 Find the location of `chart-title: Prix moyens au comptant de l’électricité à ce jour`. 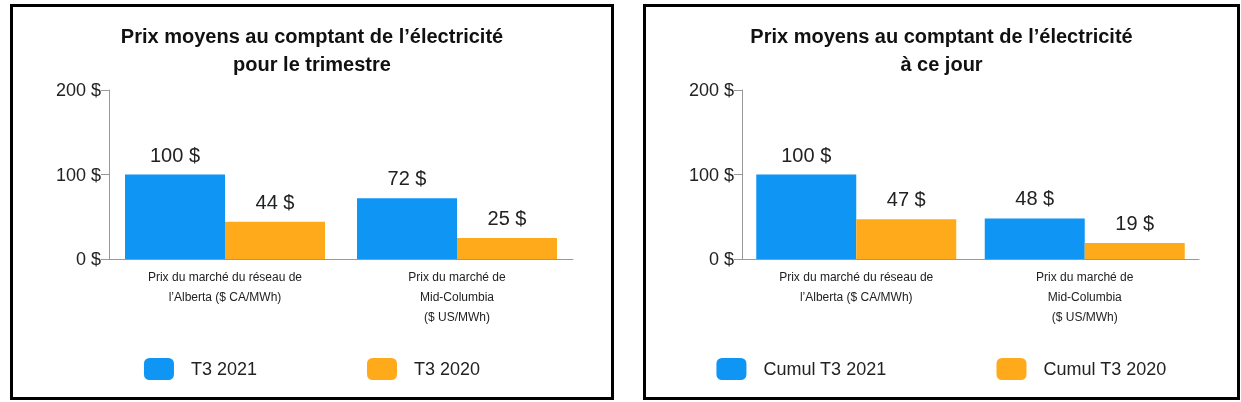

chart-title: Prix moyens au comptant de l’électricité à ce jour is located at coordinates (941, 50).